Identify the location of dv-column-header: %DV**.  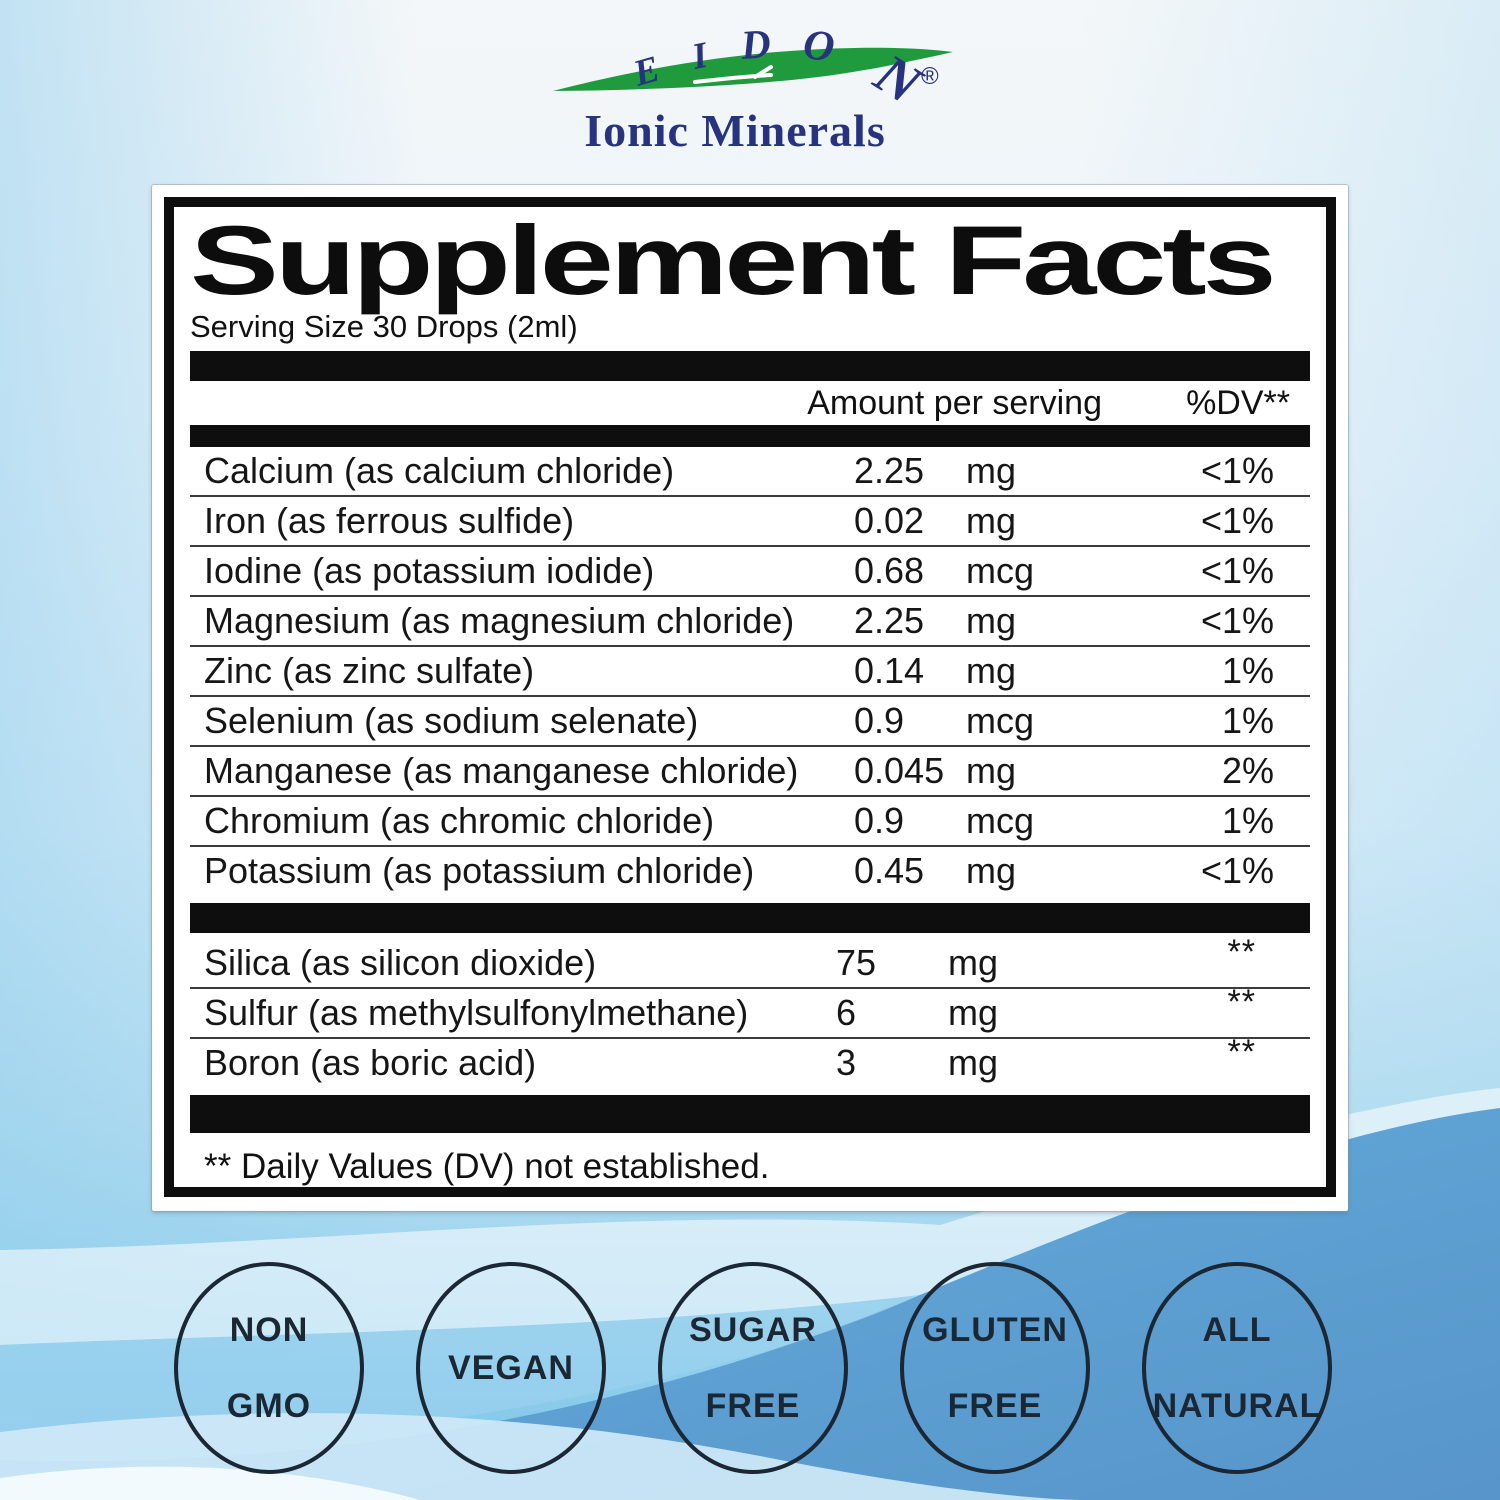
(1238, 402).